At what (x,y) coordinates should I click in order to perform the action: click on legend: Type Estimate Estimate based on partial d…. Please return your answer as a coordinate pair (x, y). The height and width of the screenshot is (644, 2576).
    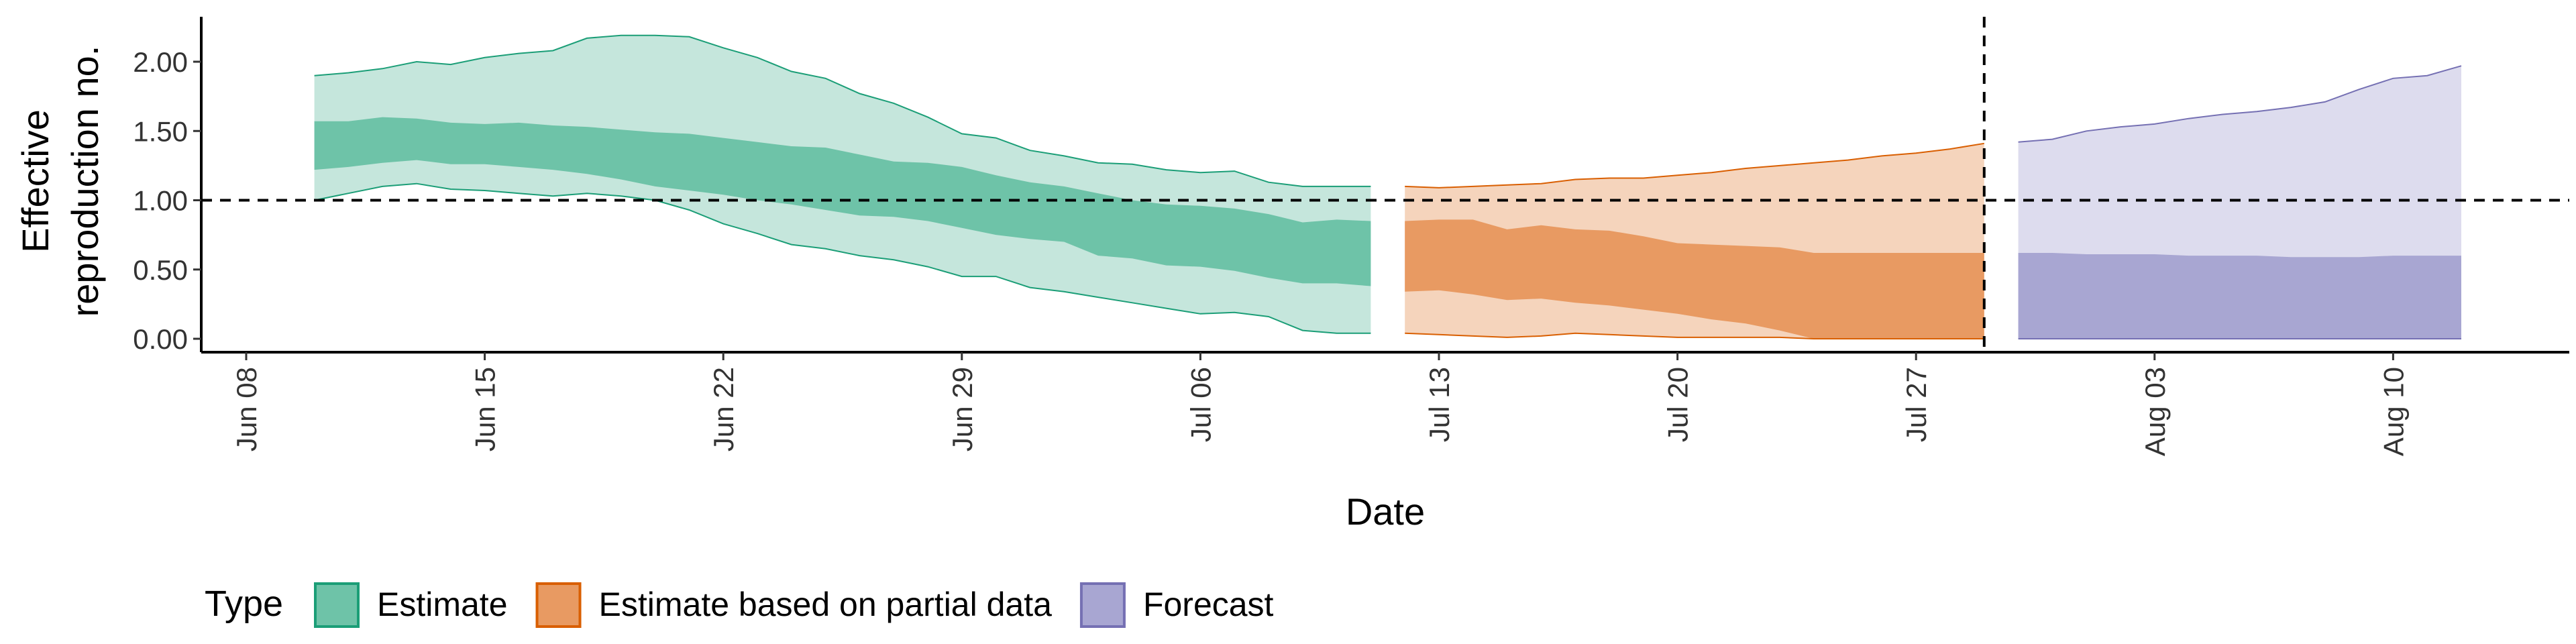
    Looking at the image, I should click on (739, 605).